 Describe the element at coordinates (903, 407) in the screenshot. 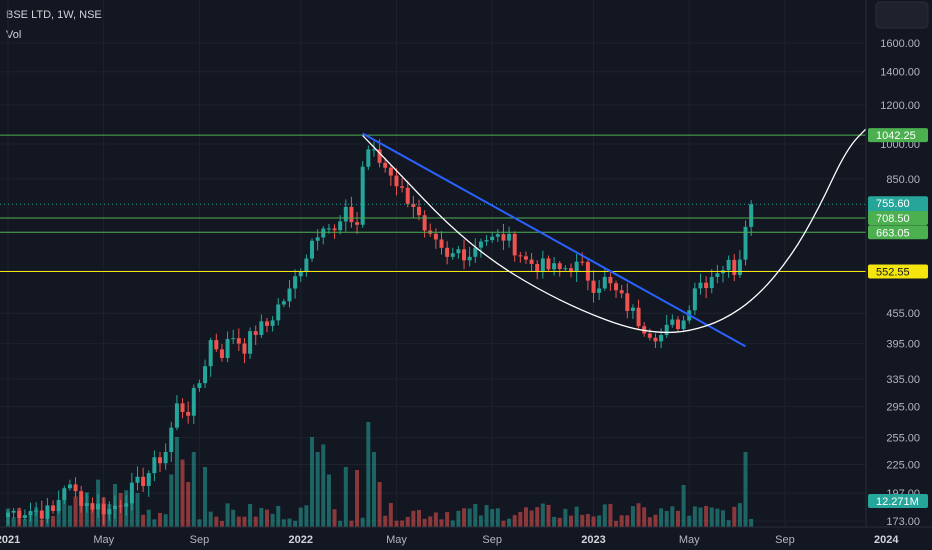

I see `price-tick-label: 295.00` at that location.